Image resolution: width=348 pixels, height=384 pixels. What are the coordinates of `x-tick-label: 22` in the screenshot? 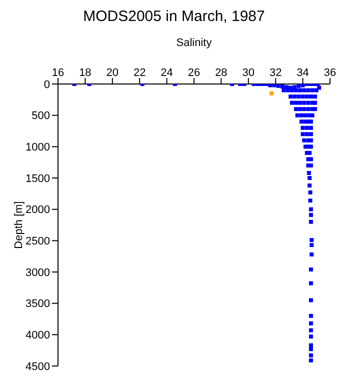 It's located at (139, 73).